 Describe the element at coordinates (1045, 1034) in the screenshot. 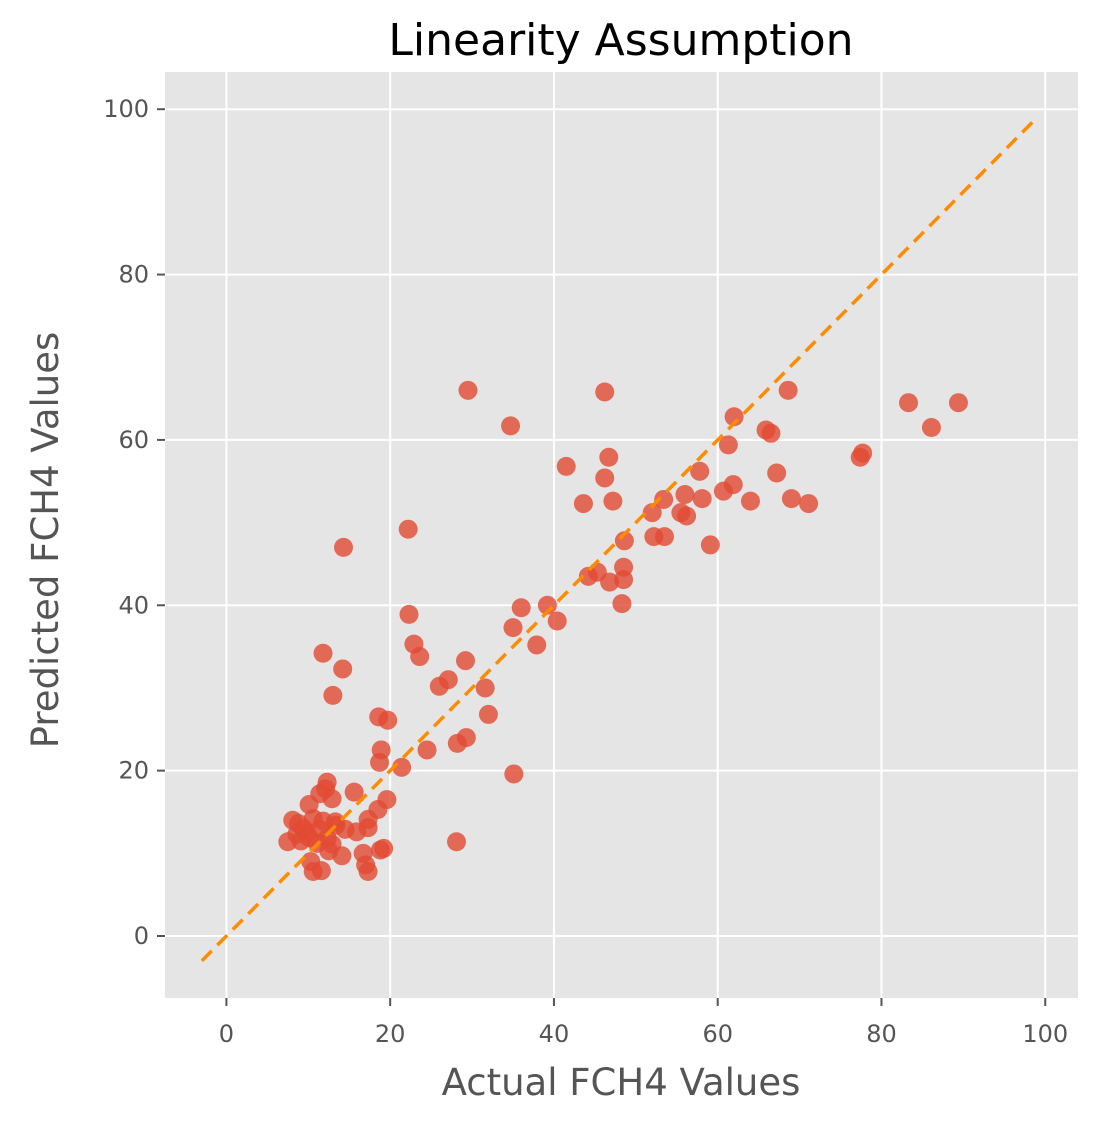

I see `x-tick-label: 100` at that location.